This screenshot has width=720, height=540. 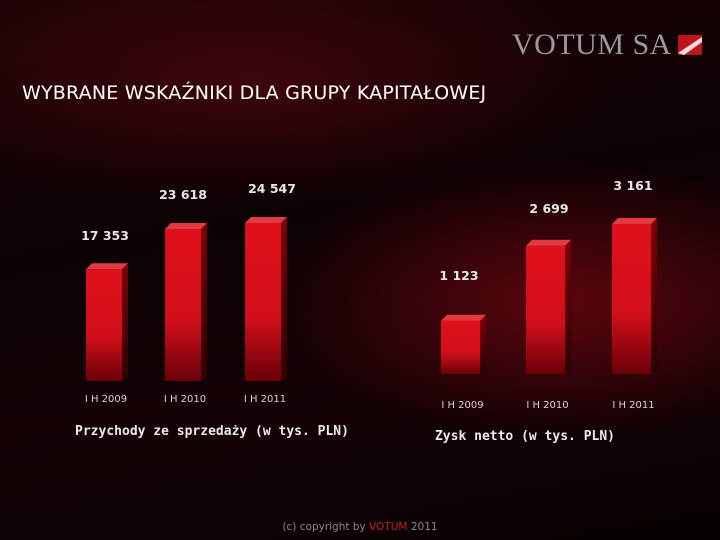 What do you see at coordinates (424, 527) in the screenshot?
I see `footer-year: 2011` at bounding box center [424, 527].